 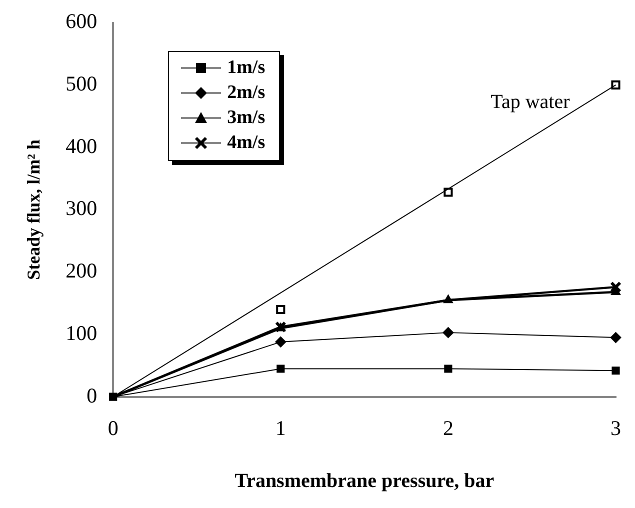 I want to click on y-tick-label: 0, so click(x=92, y=395).